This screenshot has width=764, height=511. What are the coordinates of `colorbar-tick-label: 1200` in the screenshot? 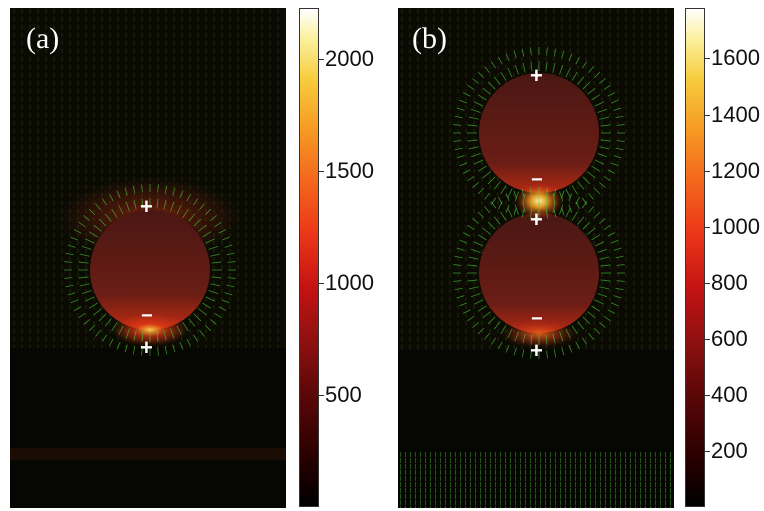 It's located at (735, 170).